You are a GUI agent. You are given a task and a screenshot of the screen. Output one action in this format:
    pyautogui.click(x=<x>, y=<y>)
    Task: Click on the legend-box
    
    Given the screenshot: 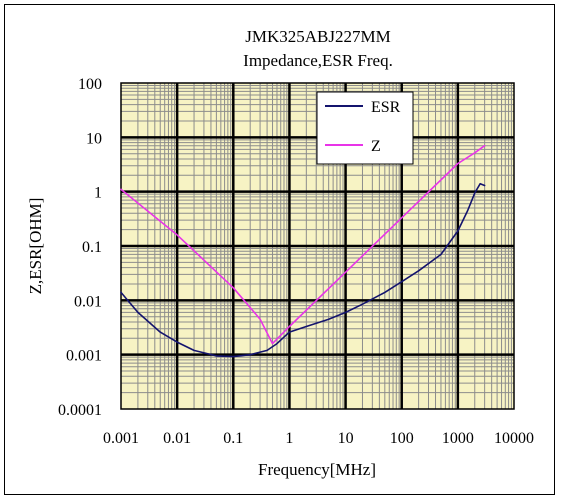 What is the action you would take?
    pyautogui.click(x=365, y=128)
    